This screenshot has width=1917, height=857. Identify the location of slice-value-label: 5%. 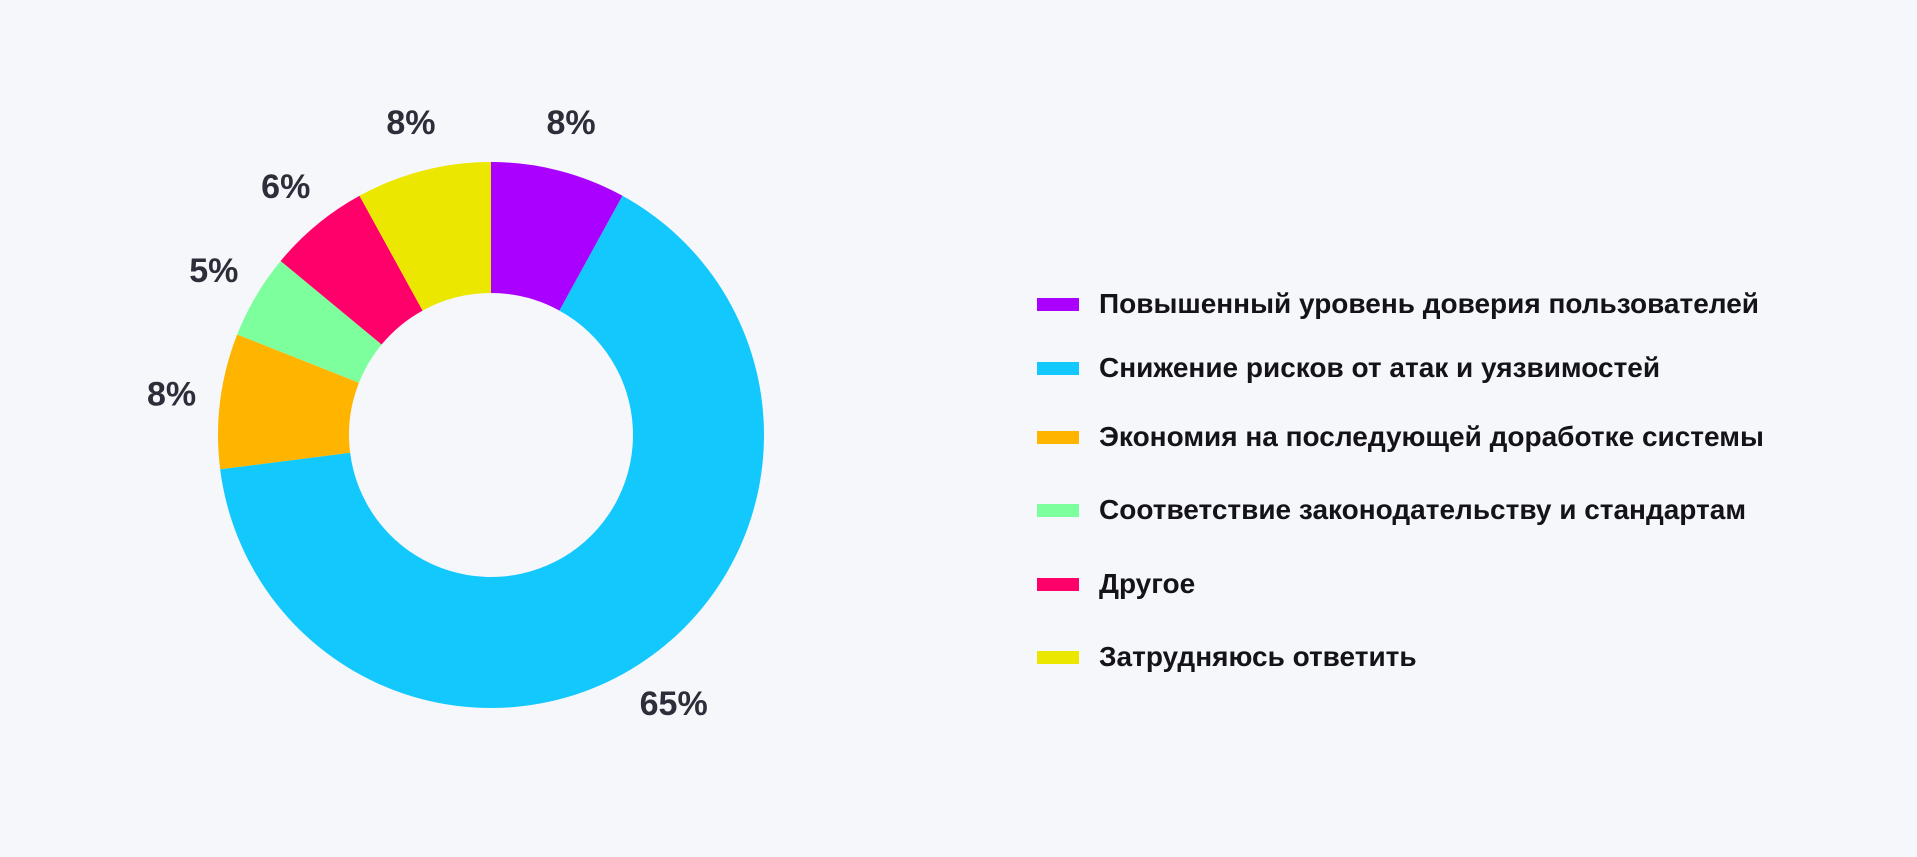
(213, 271).